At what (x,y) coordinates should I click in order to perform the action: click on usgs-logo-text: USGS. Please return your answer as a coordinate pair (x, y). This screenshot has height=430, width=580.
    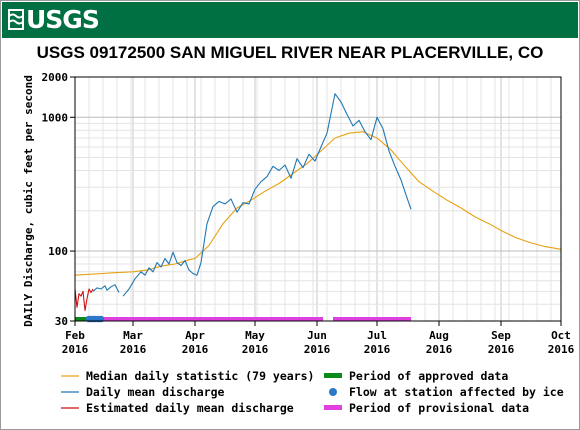
    Looking at the image, I should click on (63, 19).